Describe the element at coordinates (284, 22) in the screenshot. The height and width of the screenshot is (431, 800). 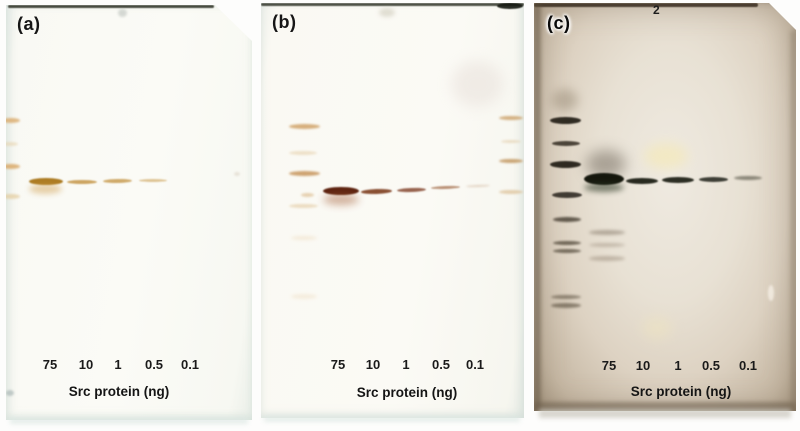
I see `panel-label-b: (b)` at that location.